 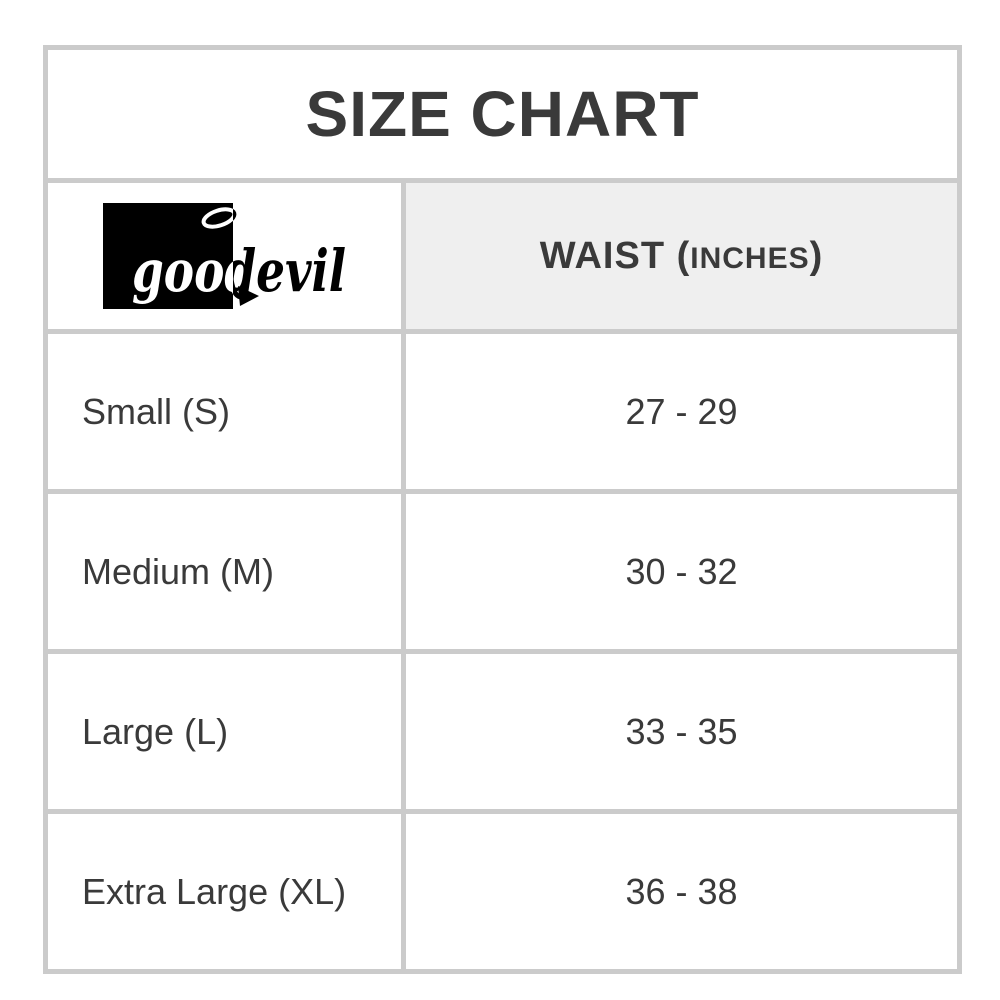 What do you see at coordinates (681, 411) in the screenshot?
I see `waist-value: 27 - 29` at bounding box center [681, 411].